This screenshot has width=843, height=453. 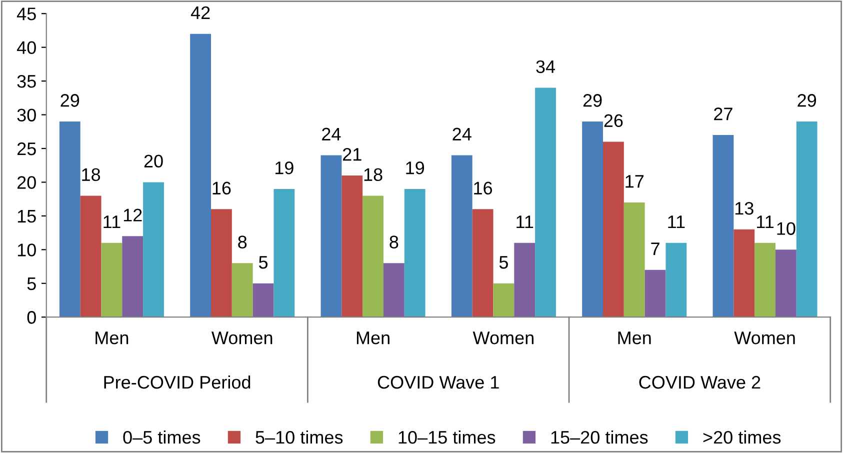 I want to click on text: Pre-COVID Period, so click(x=177, y=382).